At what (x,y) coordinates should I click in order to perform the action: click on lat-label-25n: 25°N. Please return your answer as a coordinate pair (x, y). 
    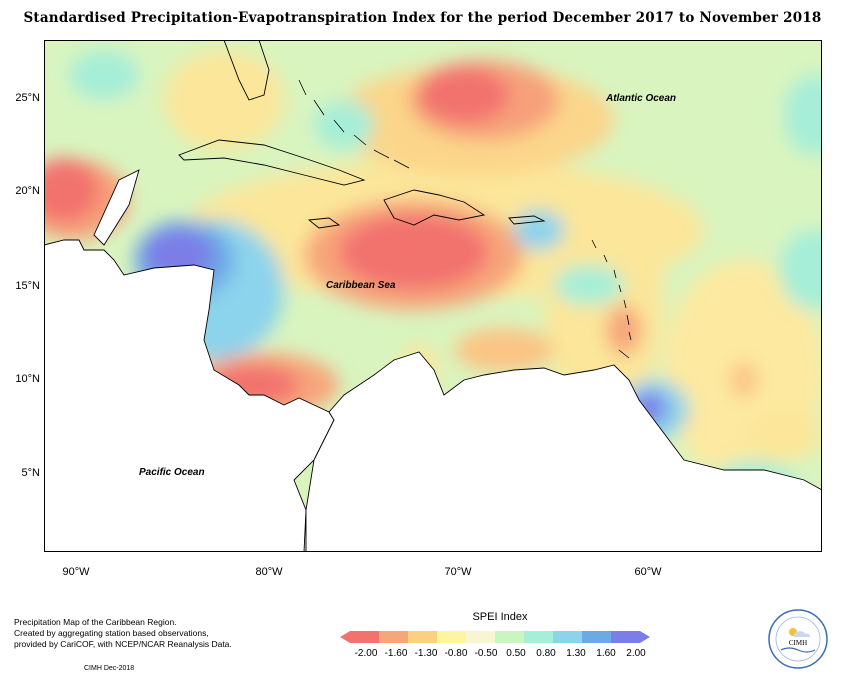
    Looking at the image, I should click on (27, 98).